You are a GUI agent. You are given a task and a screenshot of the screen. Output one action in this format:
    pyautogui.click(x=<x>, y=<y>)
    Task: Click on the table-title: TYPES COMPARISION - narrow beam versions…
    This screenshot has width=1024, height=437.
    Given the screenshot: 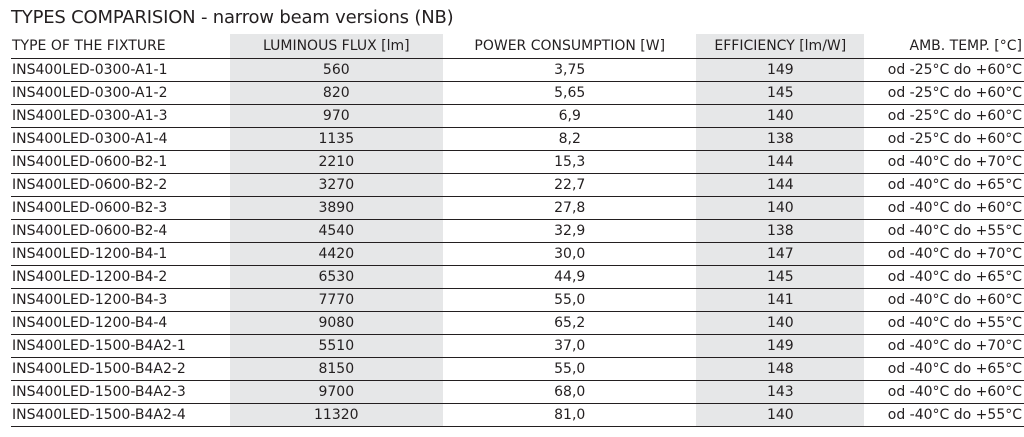 What is the action you would take?
    pyautogui.click(x=232, y=17)
    